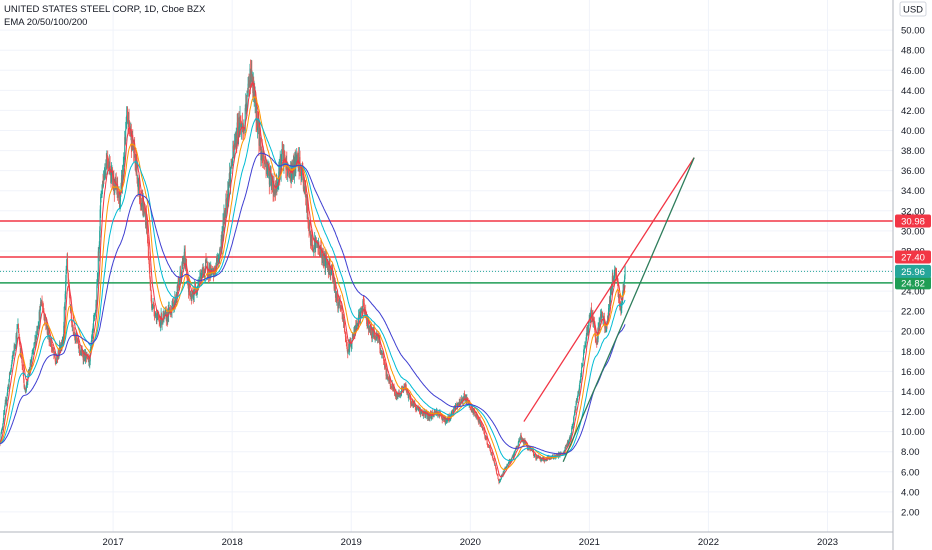 This screenshot has height=550, width=932. What do you see at coordinates (913, 392) in the screenshot?
I see `y-tick-label: 14.00` at bounding box center [913, 392].